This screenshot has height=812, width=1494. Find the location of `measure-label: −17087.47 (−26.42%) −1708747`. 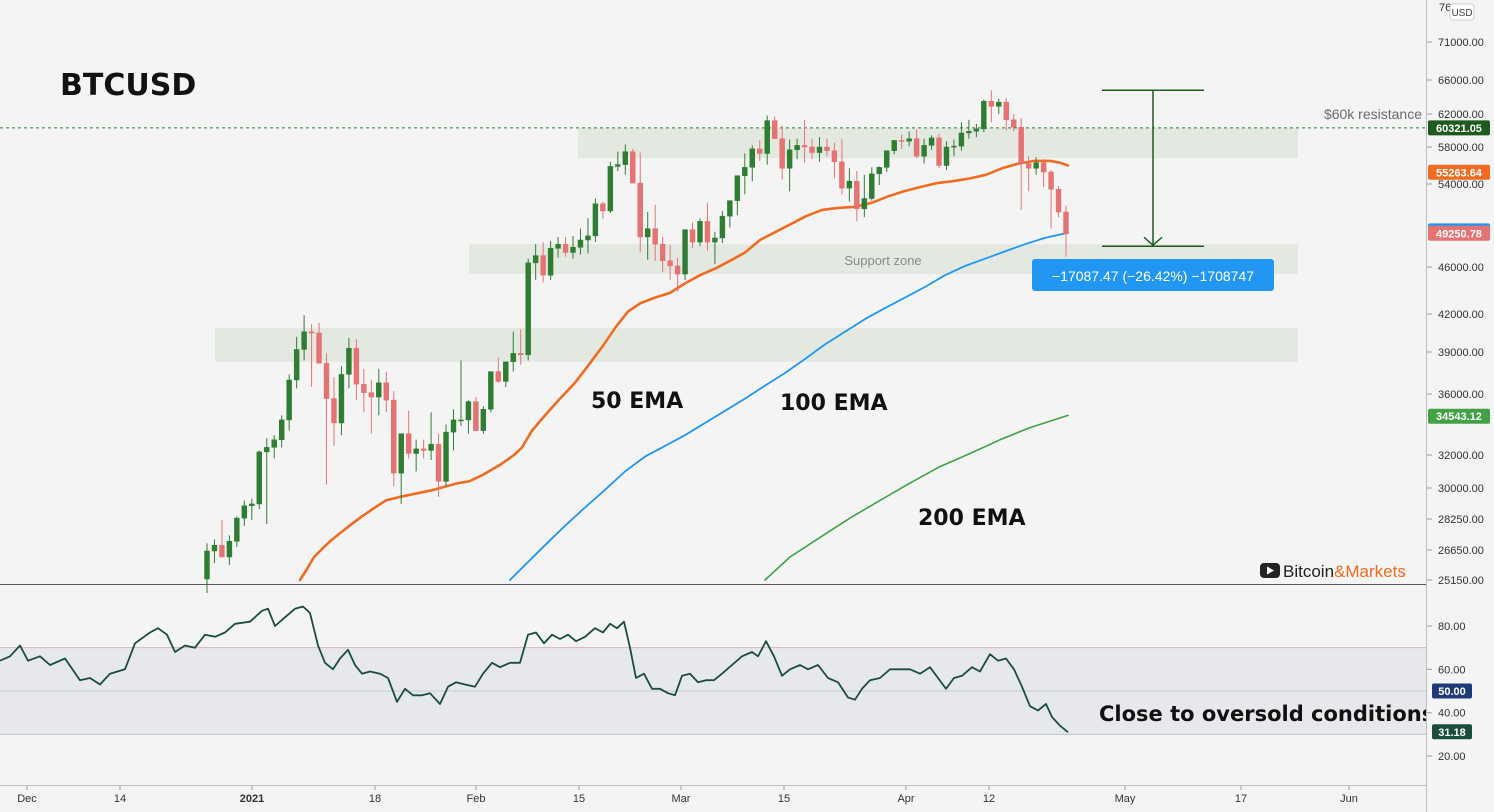

measure-label: −17087.47 (−26.42%) −1708747 is located at coordinates (1153, 276).